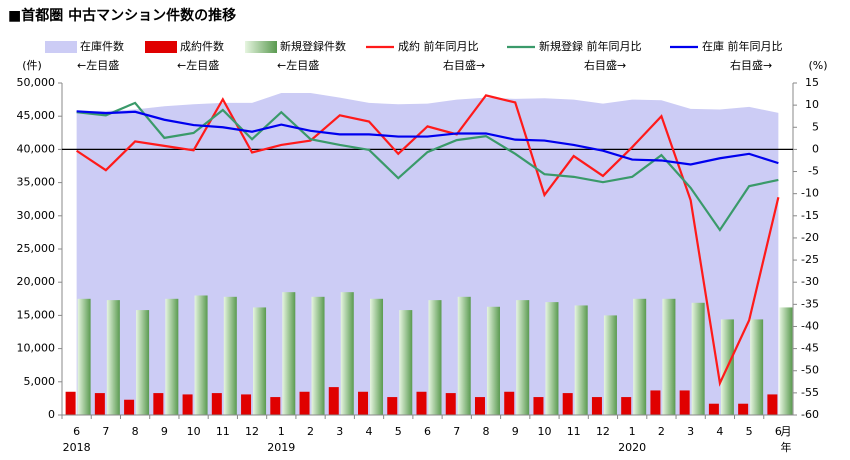 The image size is (850, 460). Describe the element at coordinates (32, 65) in the screenshot. I see `y-unit: (件)` at that location.